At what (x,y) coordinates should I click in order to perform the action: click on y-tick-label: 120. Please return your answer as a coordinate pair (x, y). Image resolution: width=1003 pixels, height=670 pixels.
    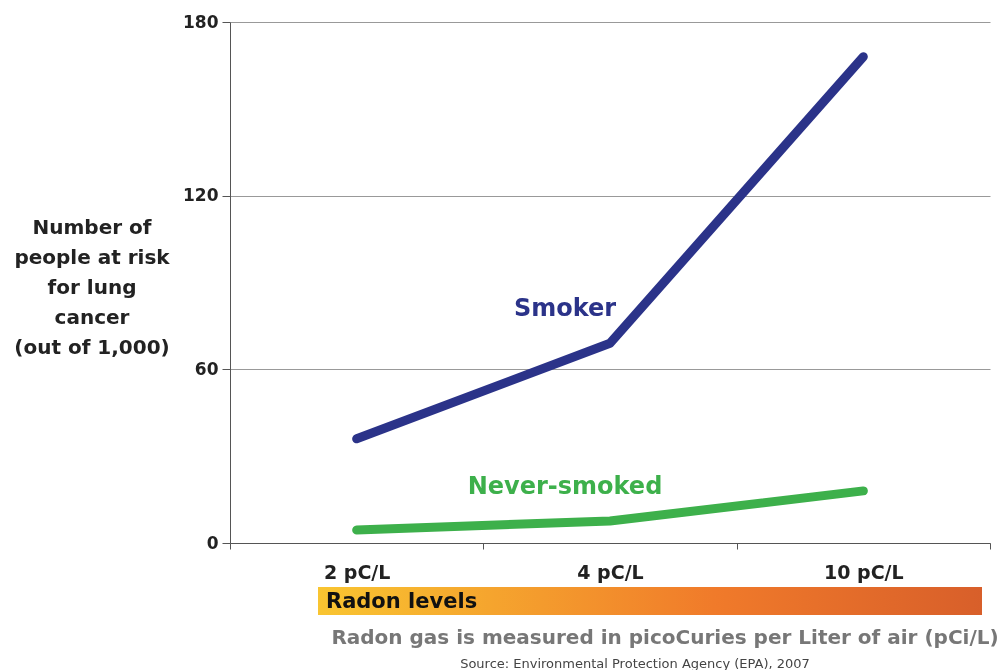
    Looking at the image, I should click on (201, 195).